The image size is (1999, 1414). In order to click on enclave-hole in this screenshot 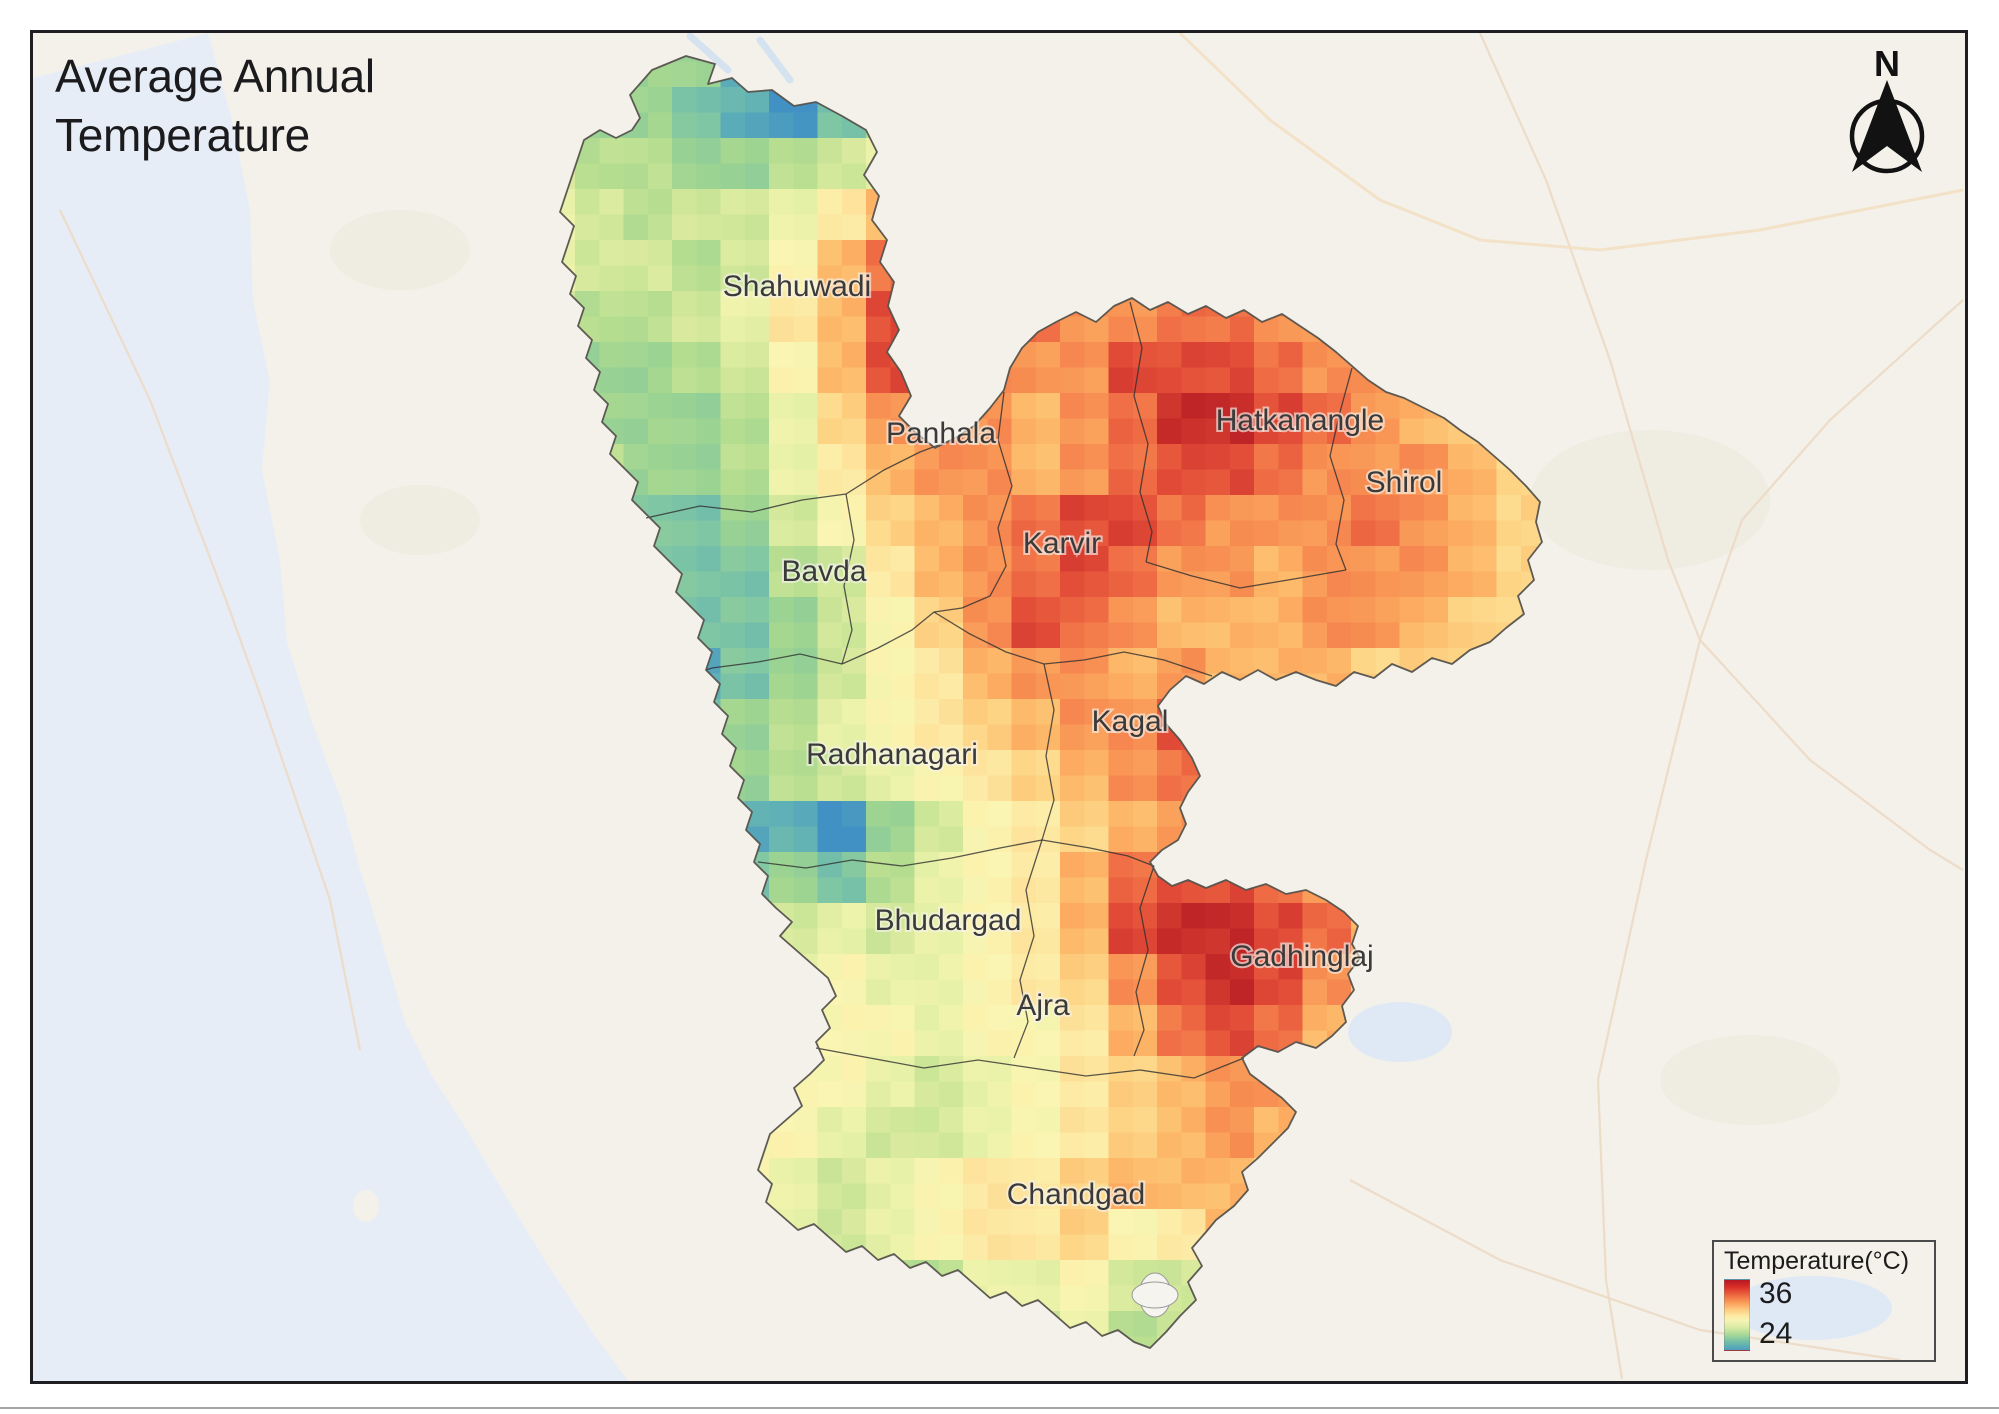, I will do `click(1155, 1295)`.